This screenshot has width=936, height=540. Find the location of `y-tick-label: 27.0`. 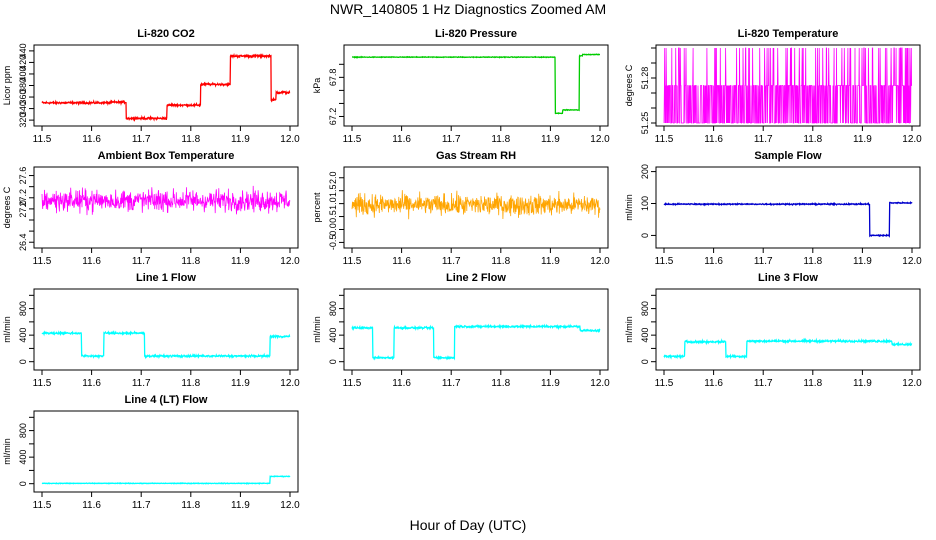

y-tick-label: 27.0 is located at coordinates (23, 209).